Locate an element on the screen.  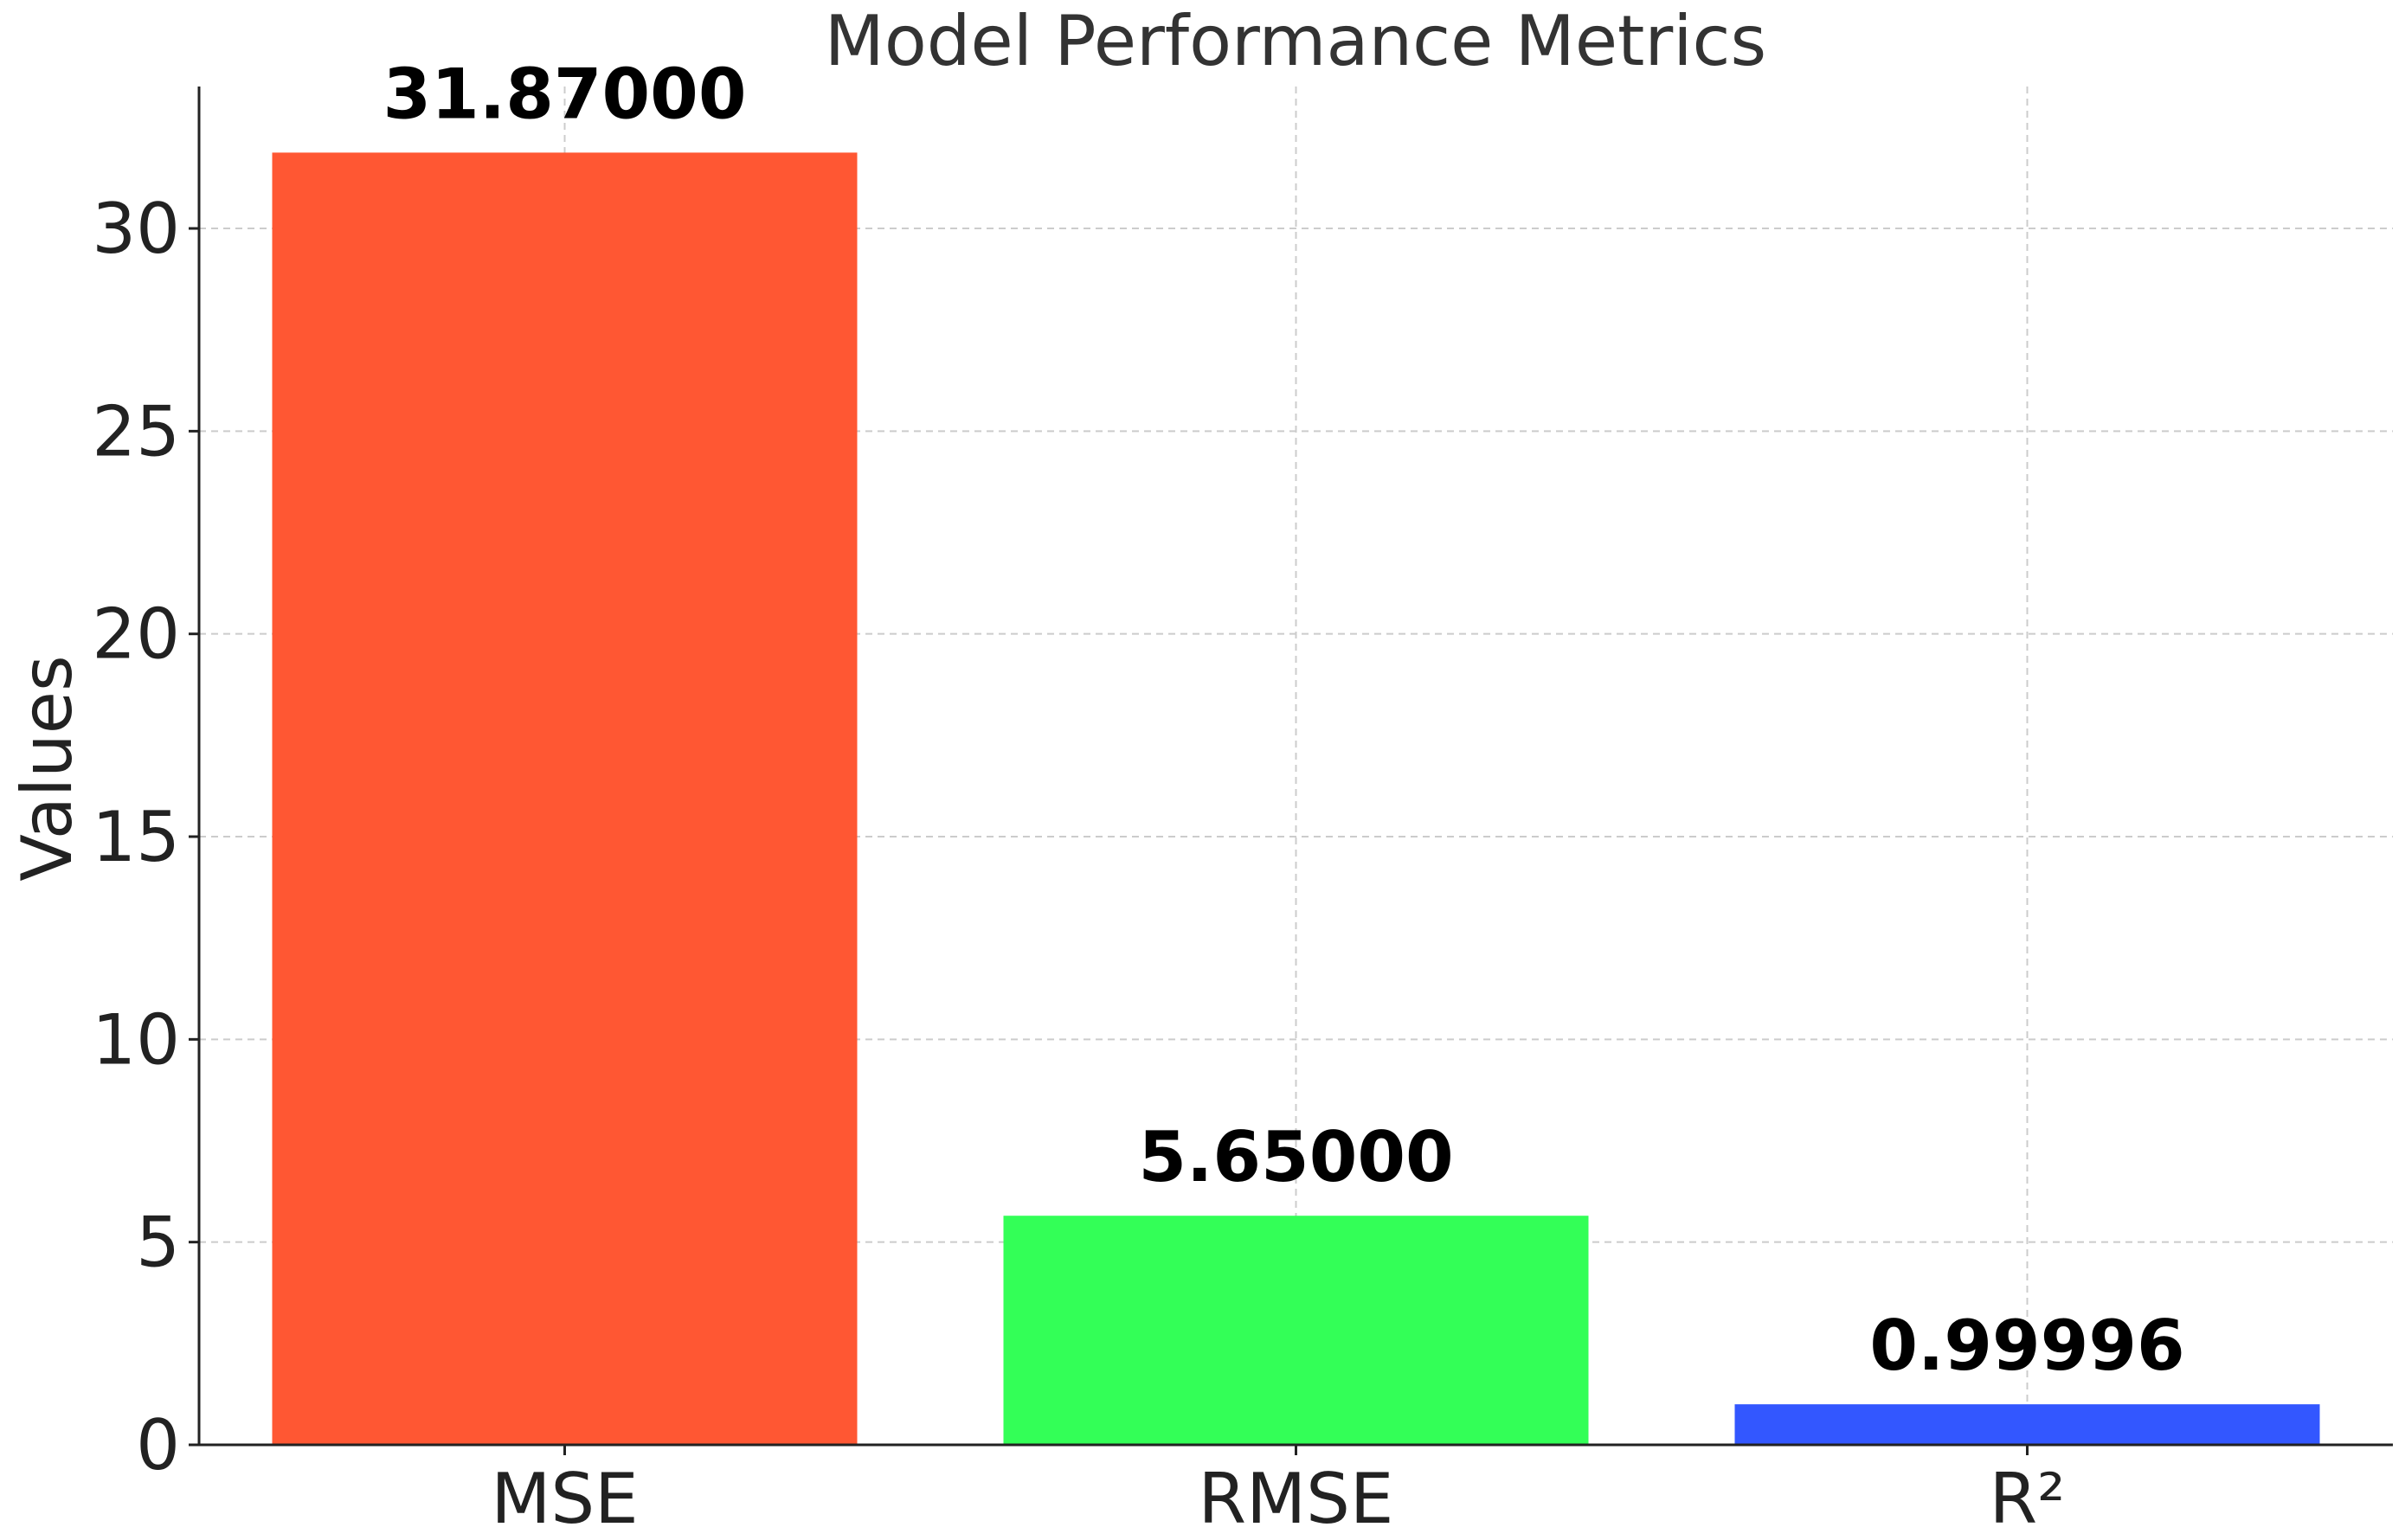
x-tick-label: R² is located at coordinates (2028, 1499).